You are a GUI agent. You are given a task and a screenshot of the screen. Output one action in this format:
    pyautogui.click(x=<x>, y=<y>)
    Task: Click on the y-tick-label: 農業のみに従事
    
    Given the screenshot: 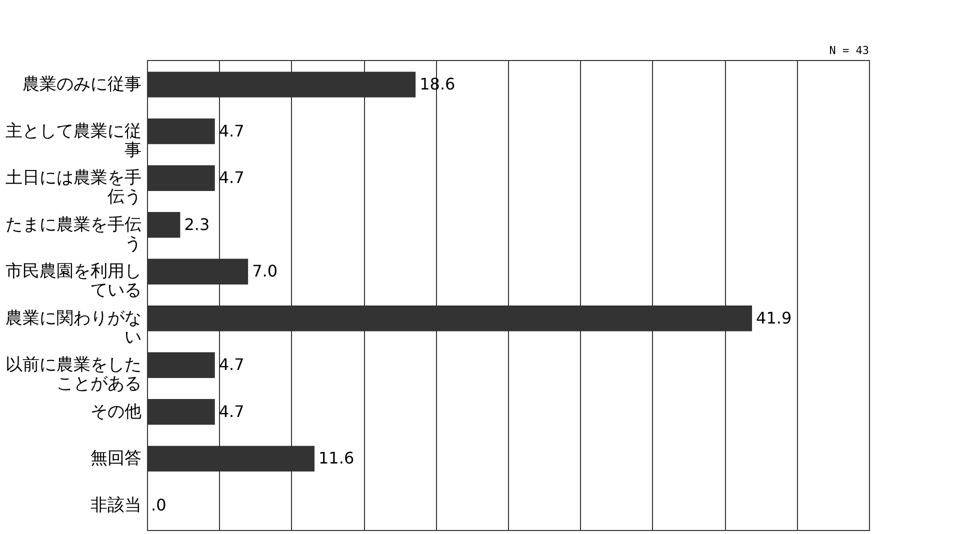 What is the action you would take?
    pyautogui.click(x=82, y=84)
    